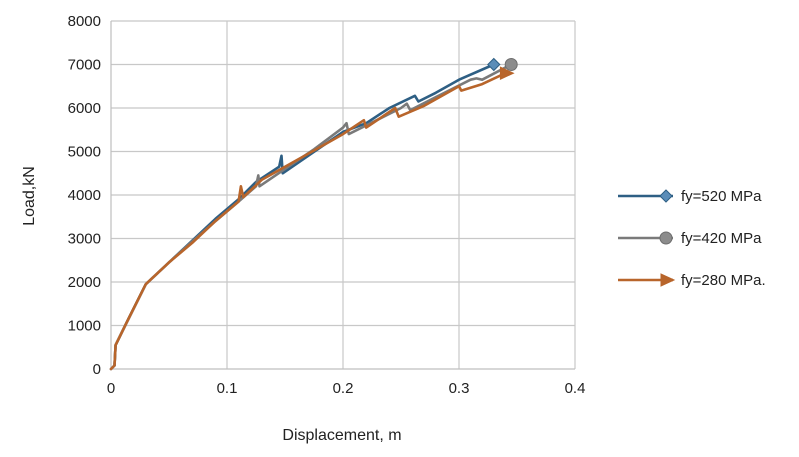  I want to click on legend-item: fy=280 MPa., so click(692, 280).